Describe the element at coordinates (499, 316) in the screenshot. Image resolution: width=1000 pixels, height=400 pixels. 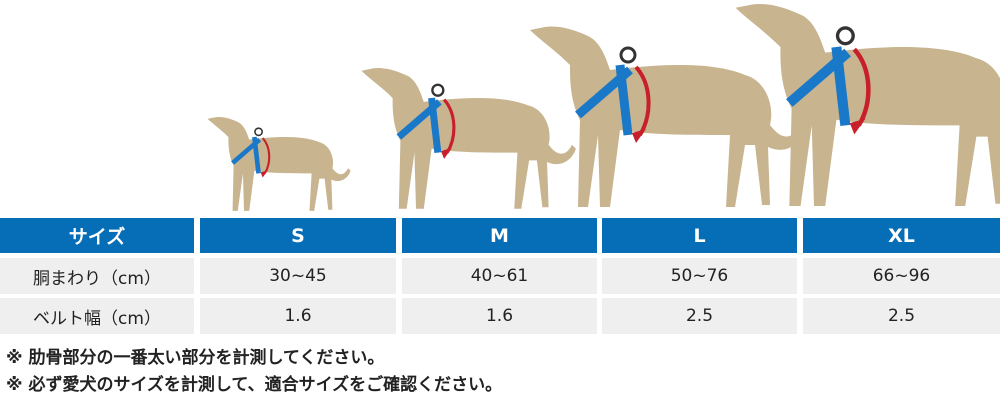
I see `belt-m: 1.6` at that location.